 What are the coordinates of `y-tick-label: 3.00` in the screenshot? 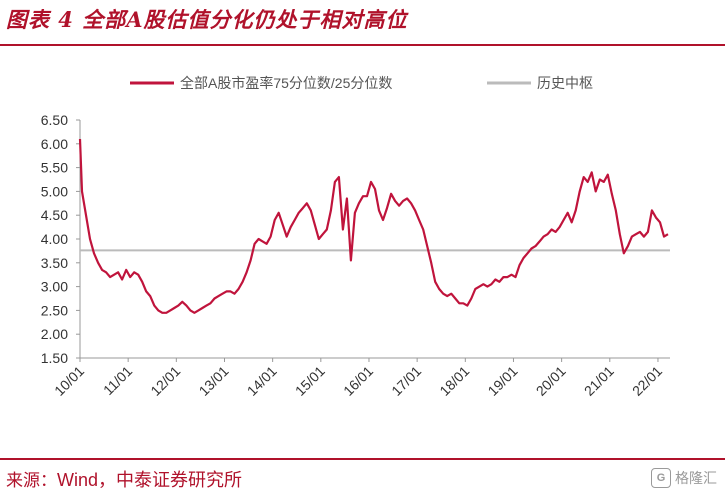 It's located at (54, 287).